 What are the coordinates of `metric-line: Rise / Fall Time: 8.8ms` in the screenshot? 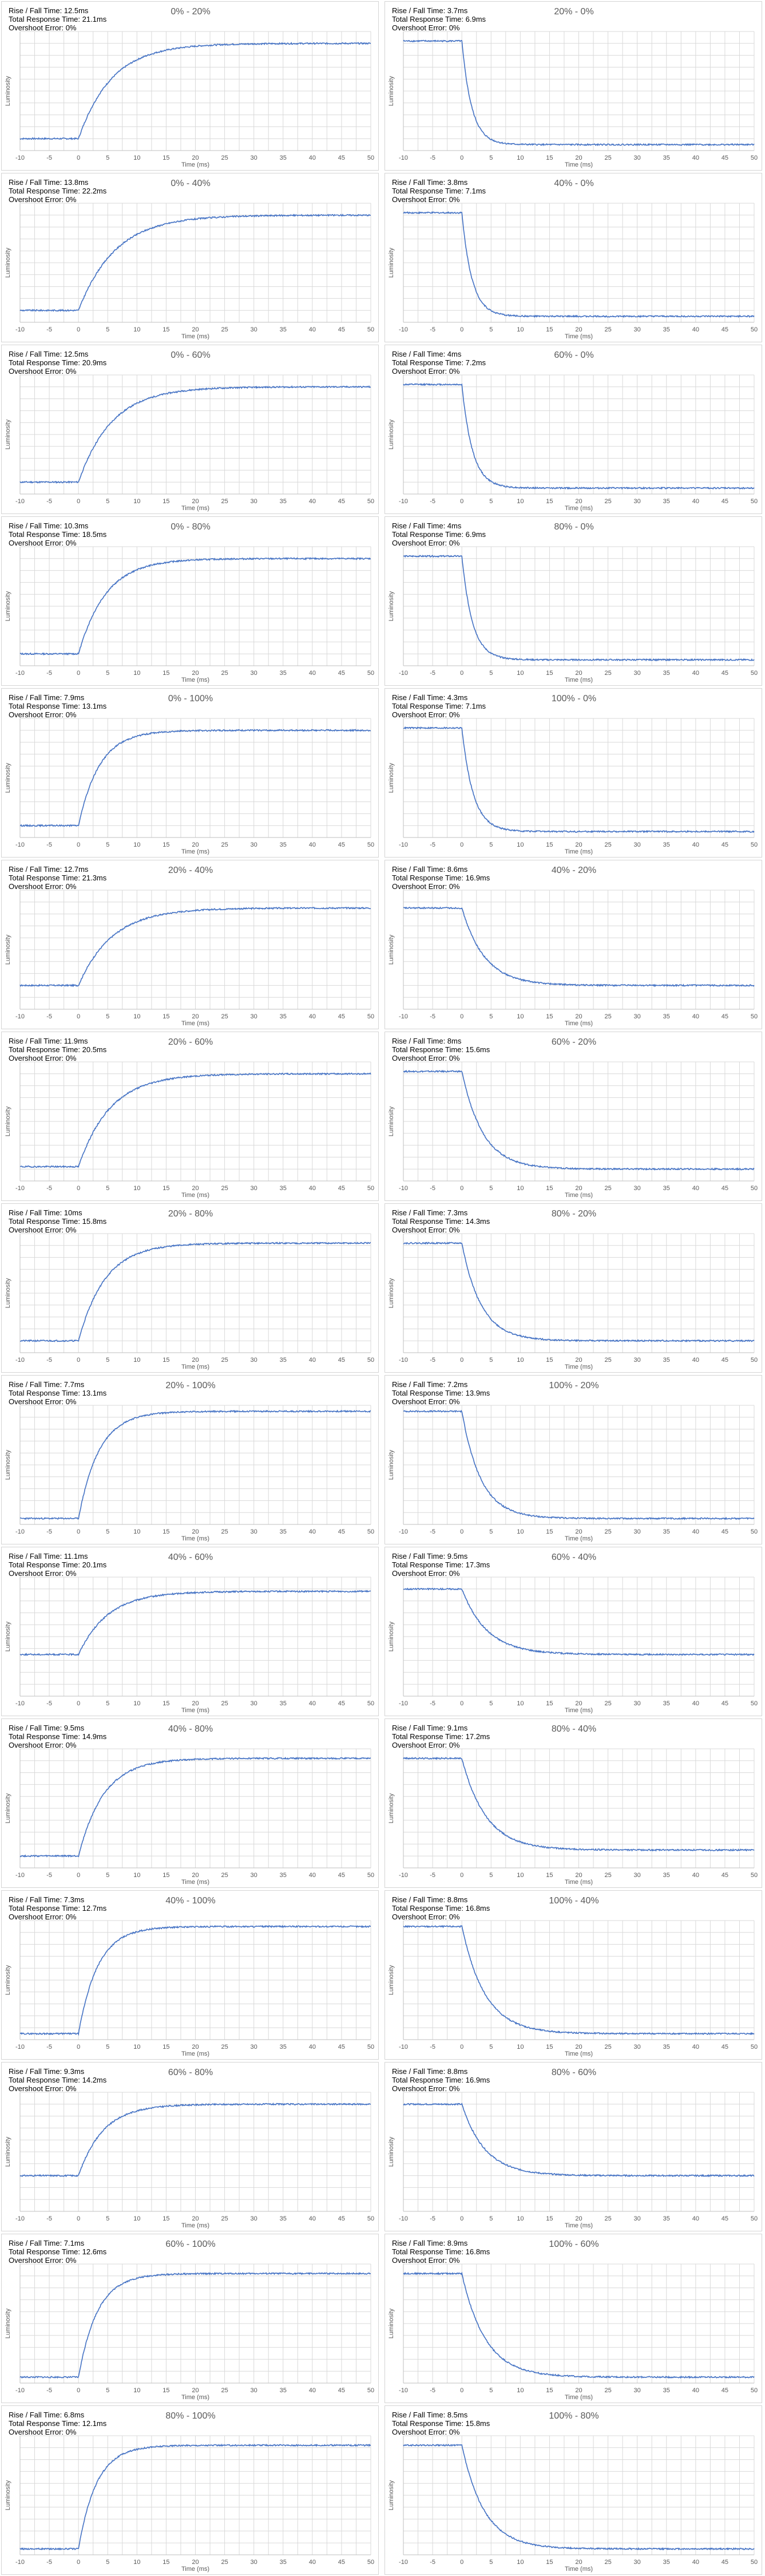 It's located at (430, 2071).